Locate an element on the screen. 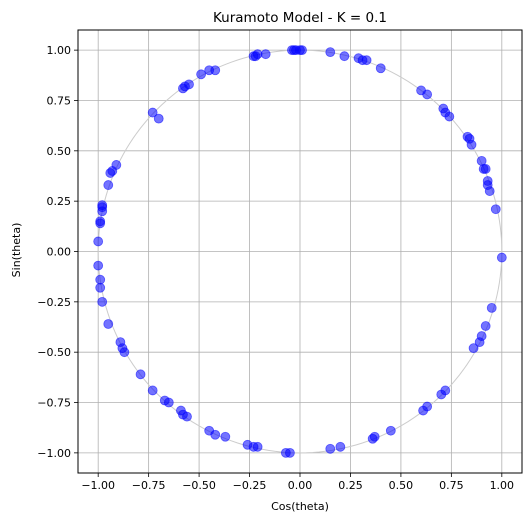  y-tick-label: −0.50 is located at coordinates (54, 352).